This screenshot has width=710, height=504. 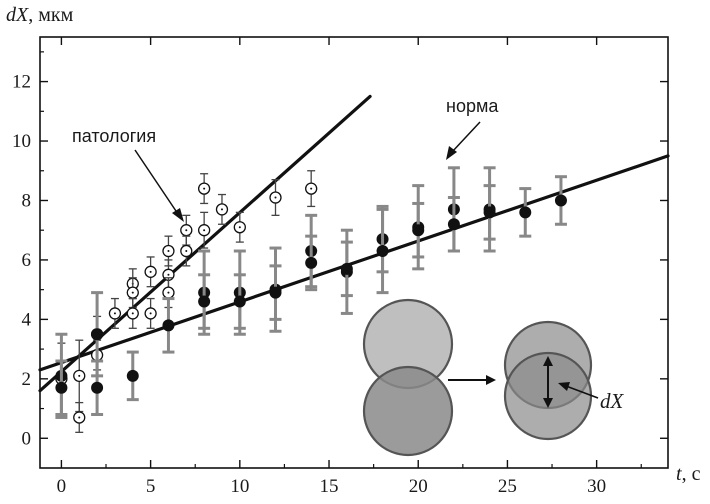 I want to click on y-tick-label: 2, so click(x=27, y=379).